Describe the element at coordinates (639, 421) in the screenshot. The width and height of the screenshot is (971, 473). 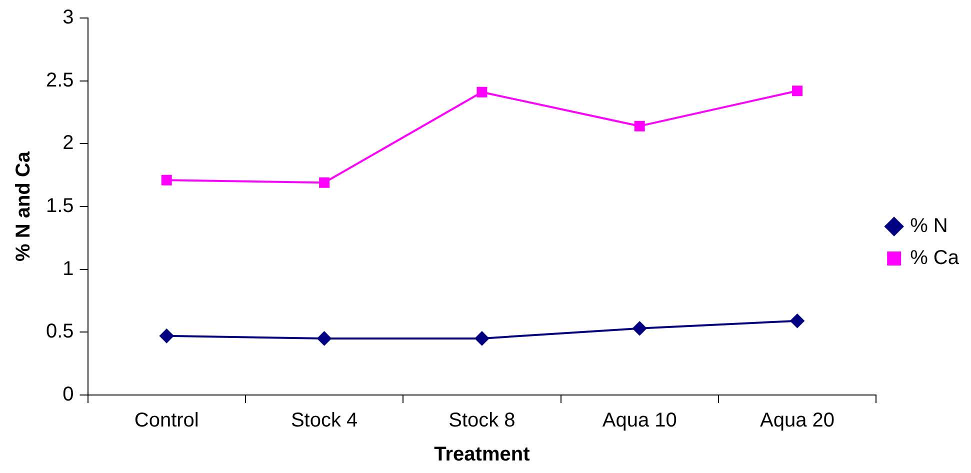
I see `x-tick-label: Aqua 10` at that location.